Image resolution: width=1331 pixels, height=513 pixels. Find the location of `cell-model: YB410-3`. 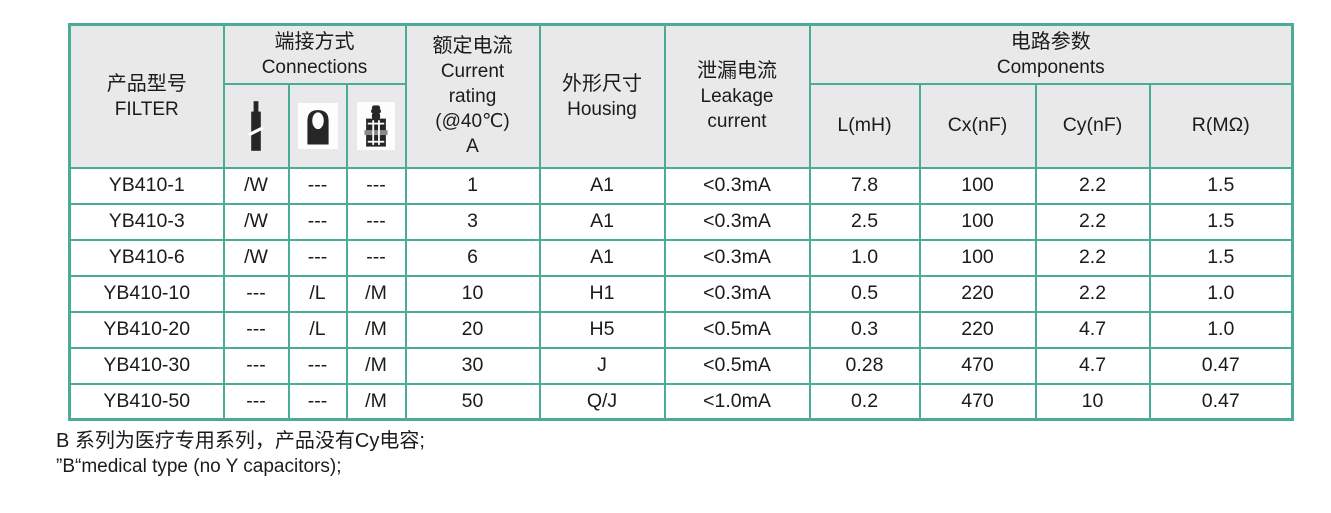

cell-model: YB410-3 is located at coordinates (146, 221).